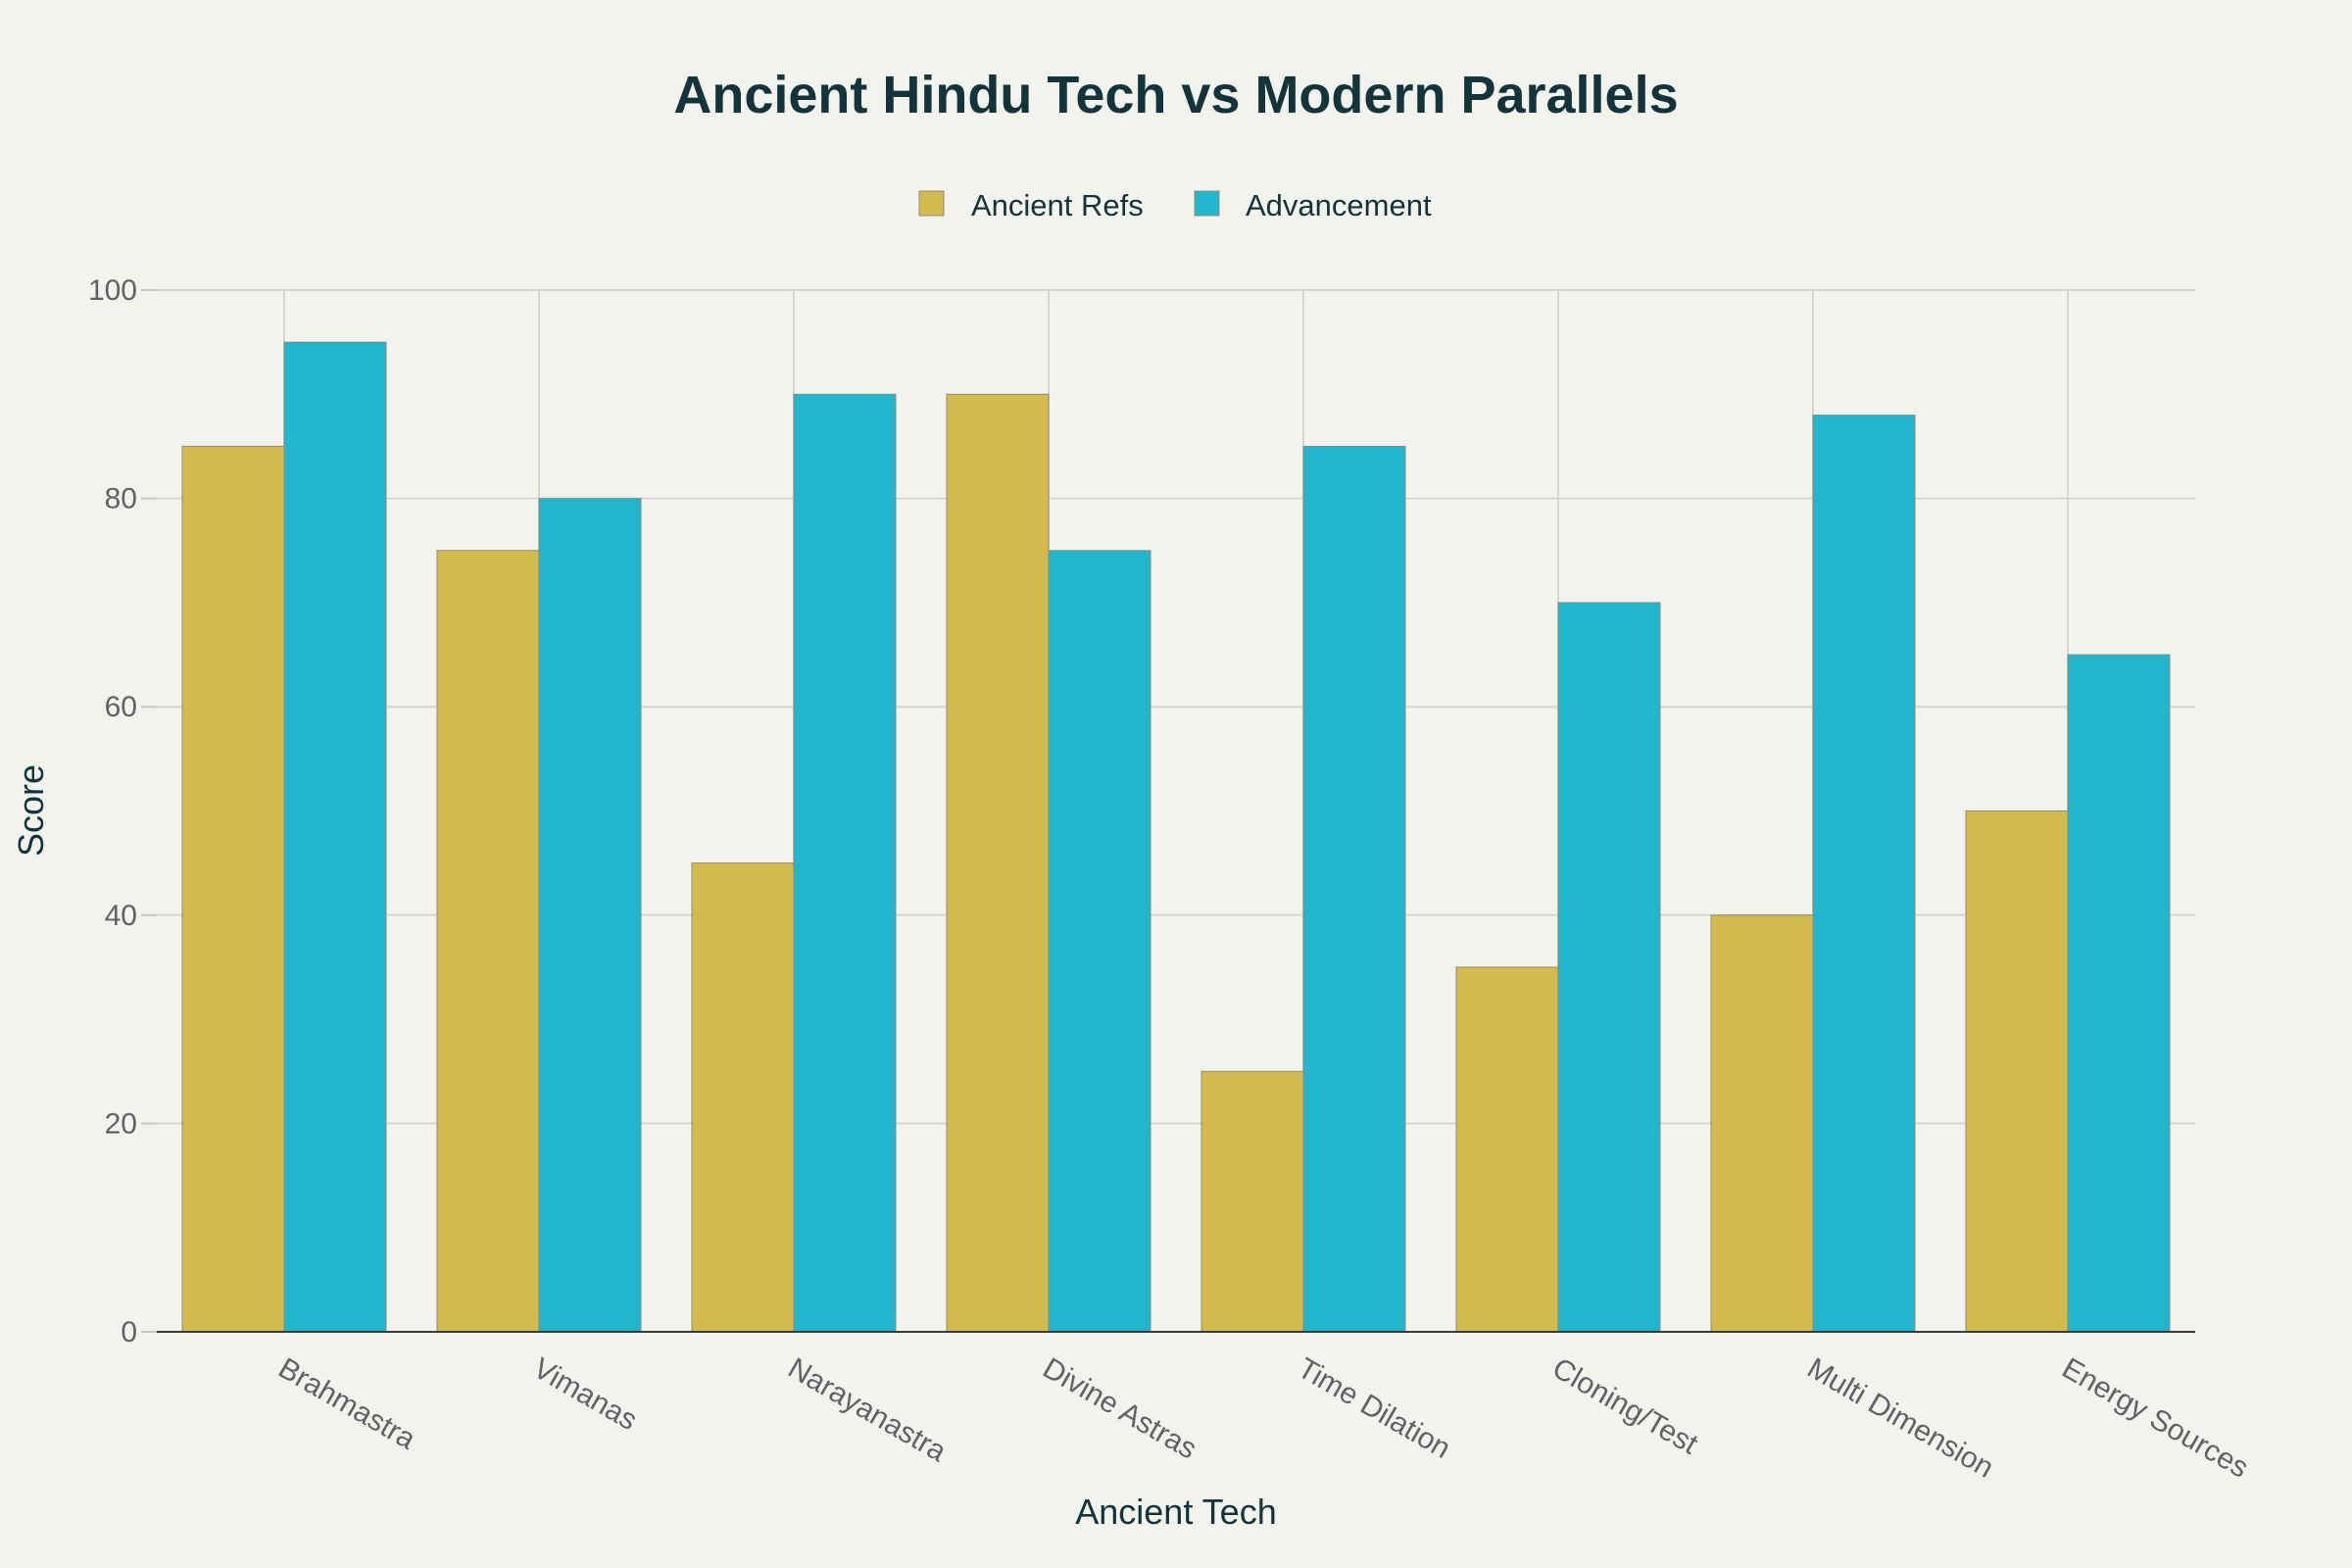 This screenshot has width=2352, height=1568. I want to click on y-axis-title: Score, so click(31, 810).